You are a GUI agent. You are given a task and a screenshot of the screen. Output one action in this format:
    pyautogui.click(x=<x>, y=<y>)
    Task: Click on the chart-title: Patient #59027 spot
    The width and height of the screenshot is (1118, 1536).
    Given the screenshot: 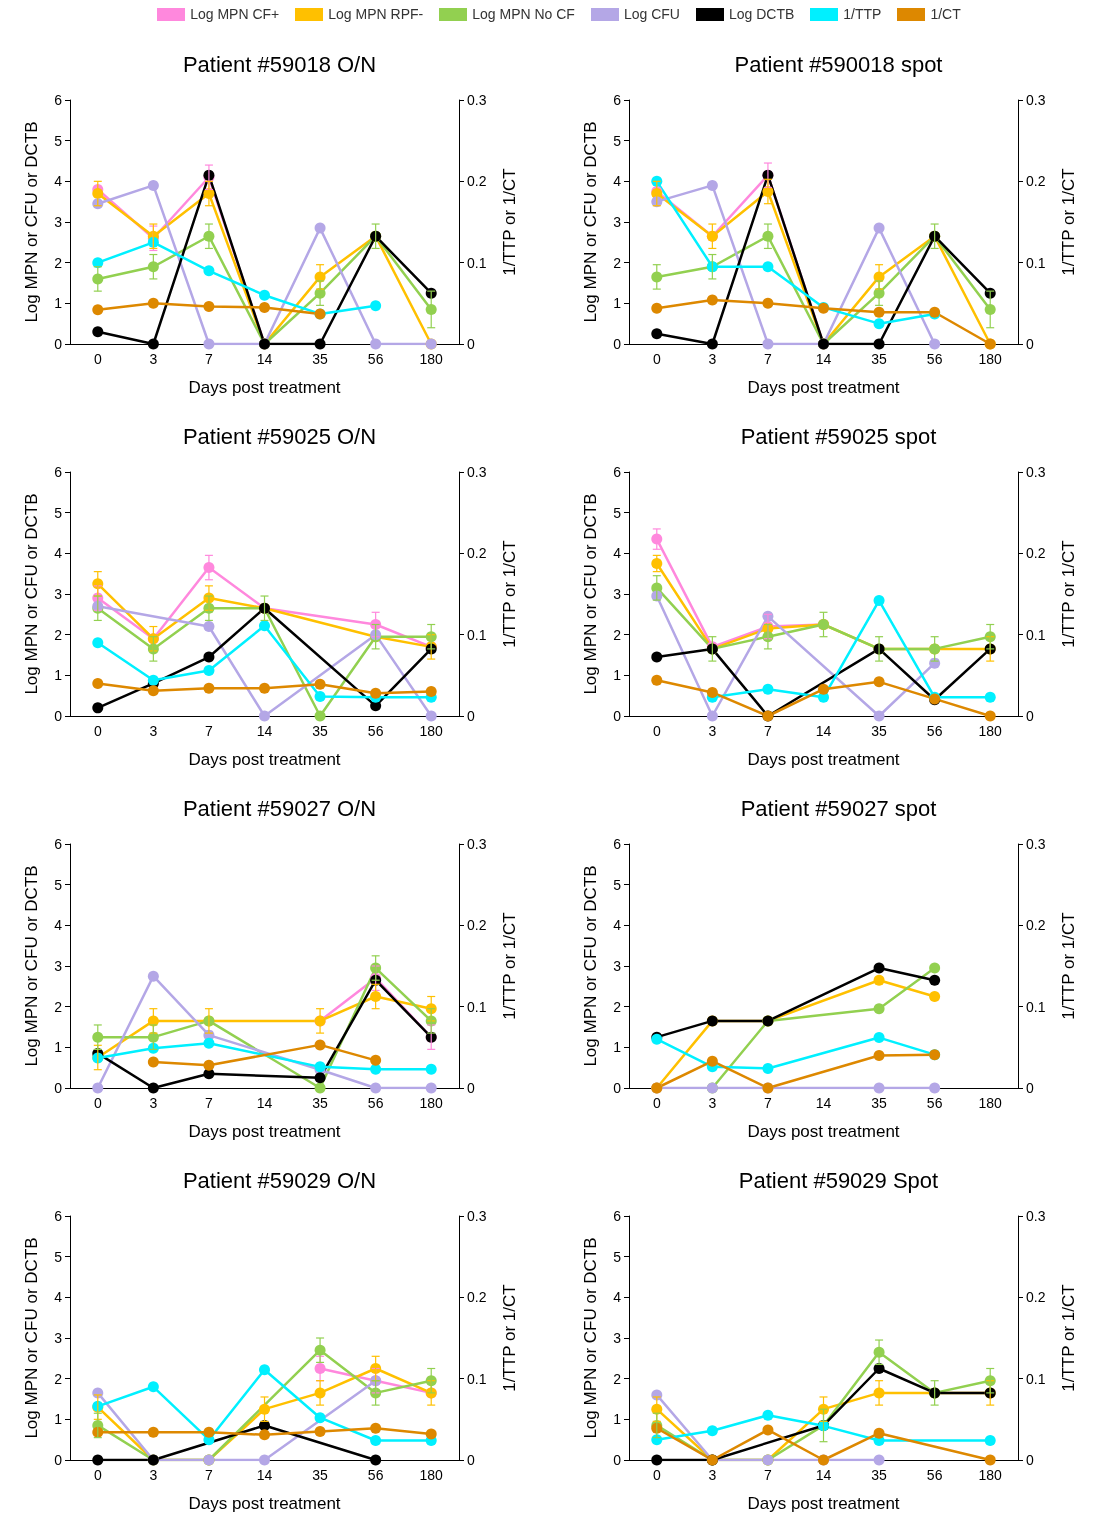 What is the action you would take?
    pyautogui.click(x=838, y=808)
    